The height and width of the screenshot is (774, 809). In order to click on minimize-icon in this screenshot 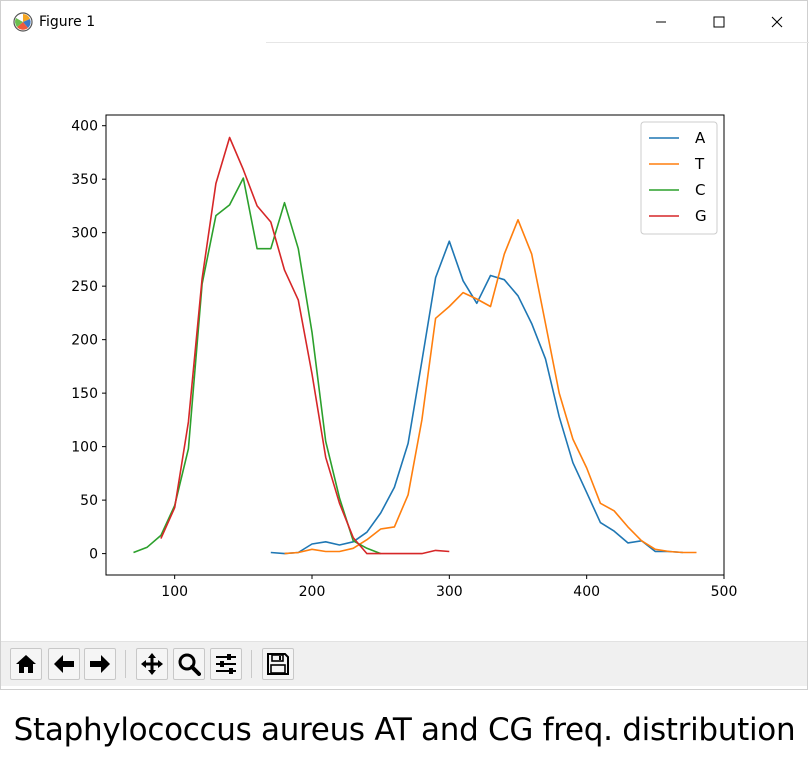, I will do `click(661, 22)`.